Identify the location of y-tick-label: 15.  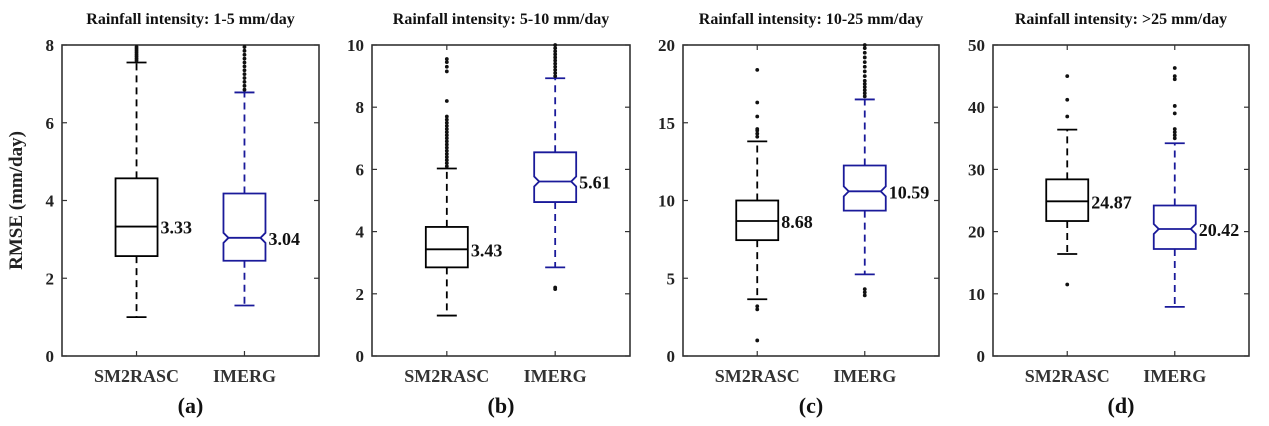
(666, 123).